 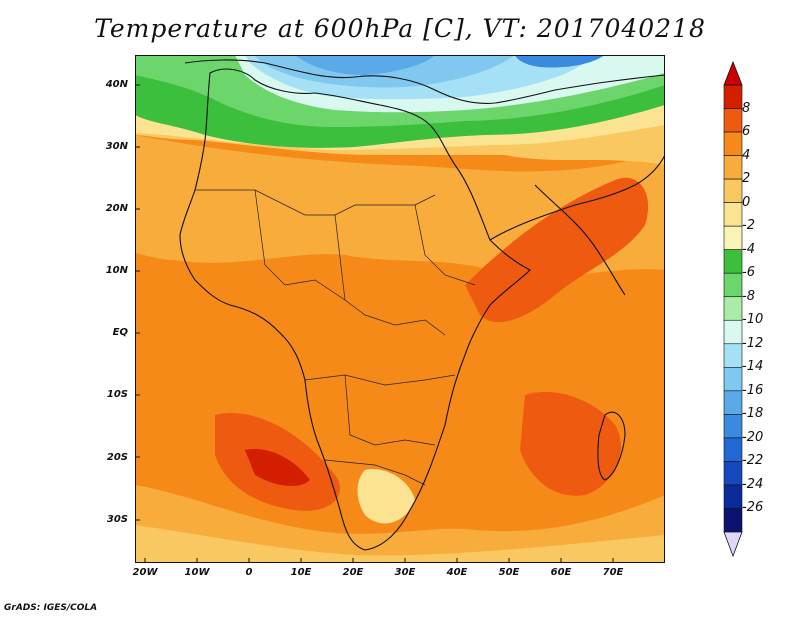 What do you see at coordinates (746, 179) in the screenshot?
I see `colorbar-label: 2` at bounding box center [746, 179].